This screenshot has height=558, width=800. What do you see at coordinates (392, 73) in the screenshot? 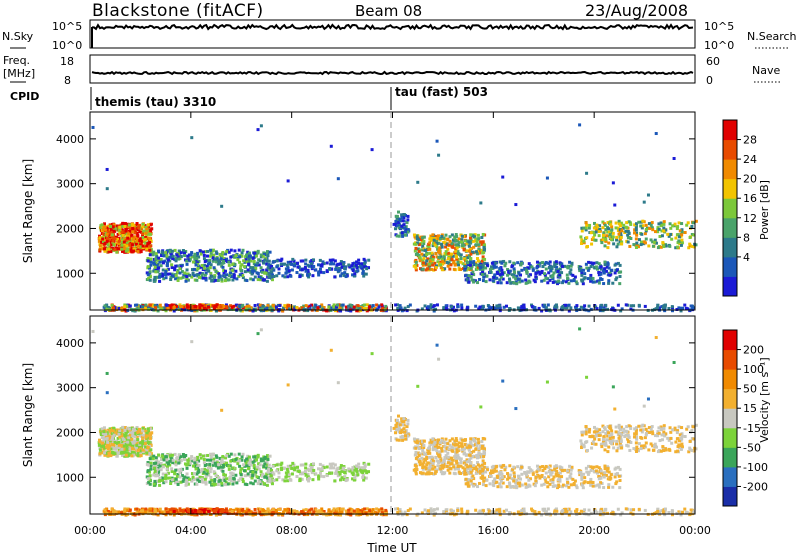
I see `freq-trace` at bounding box center [392, 73].